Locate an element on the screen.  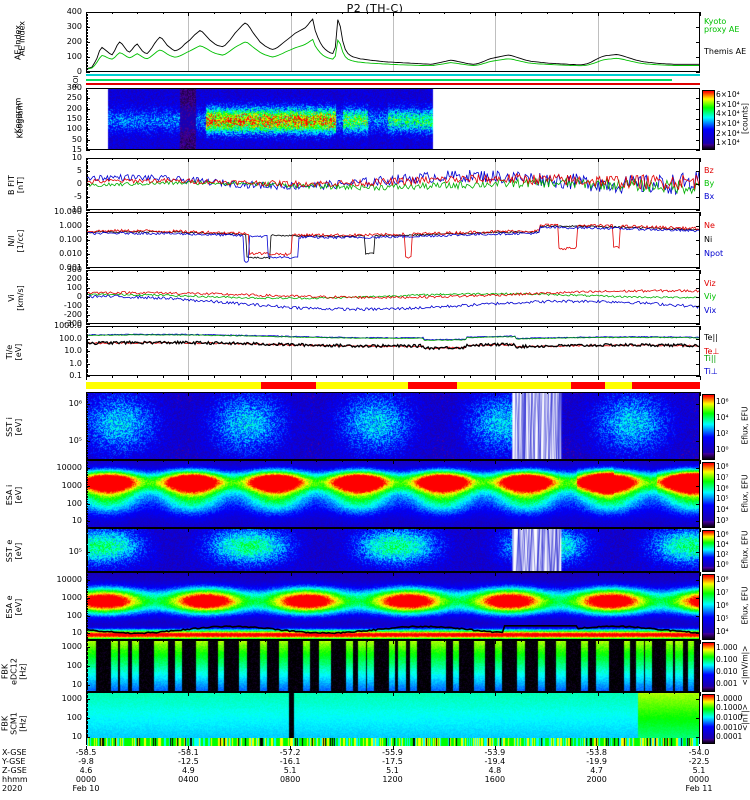
right-label-tipar: Ti|| is located at coordinates (710, 358).